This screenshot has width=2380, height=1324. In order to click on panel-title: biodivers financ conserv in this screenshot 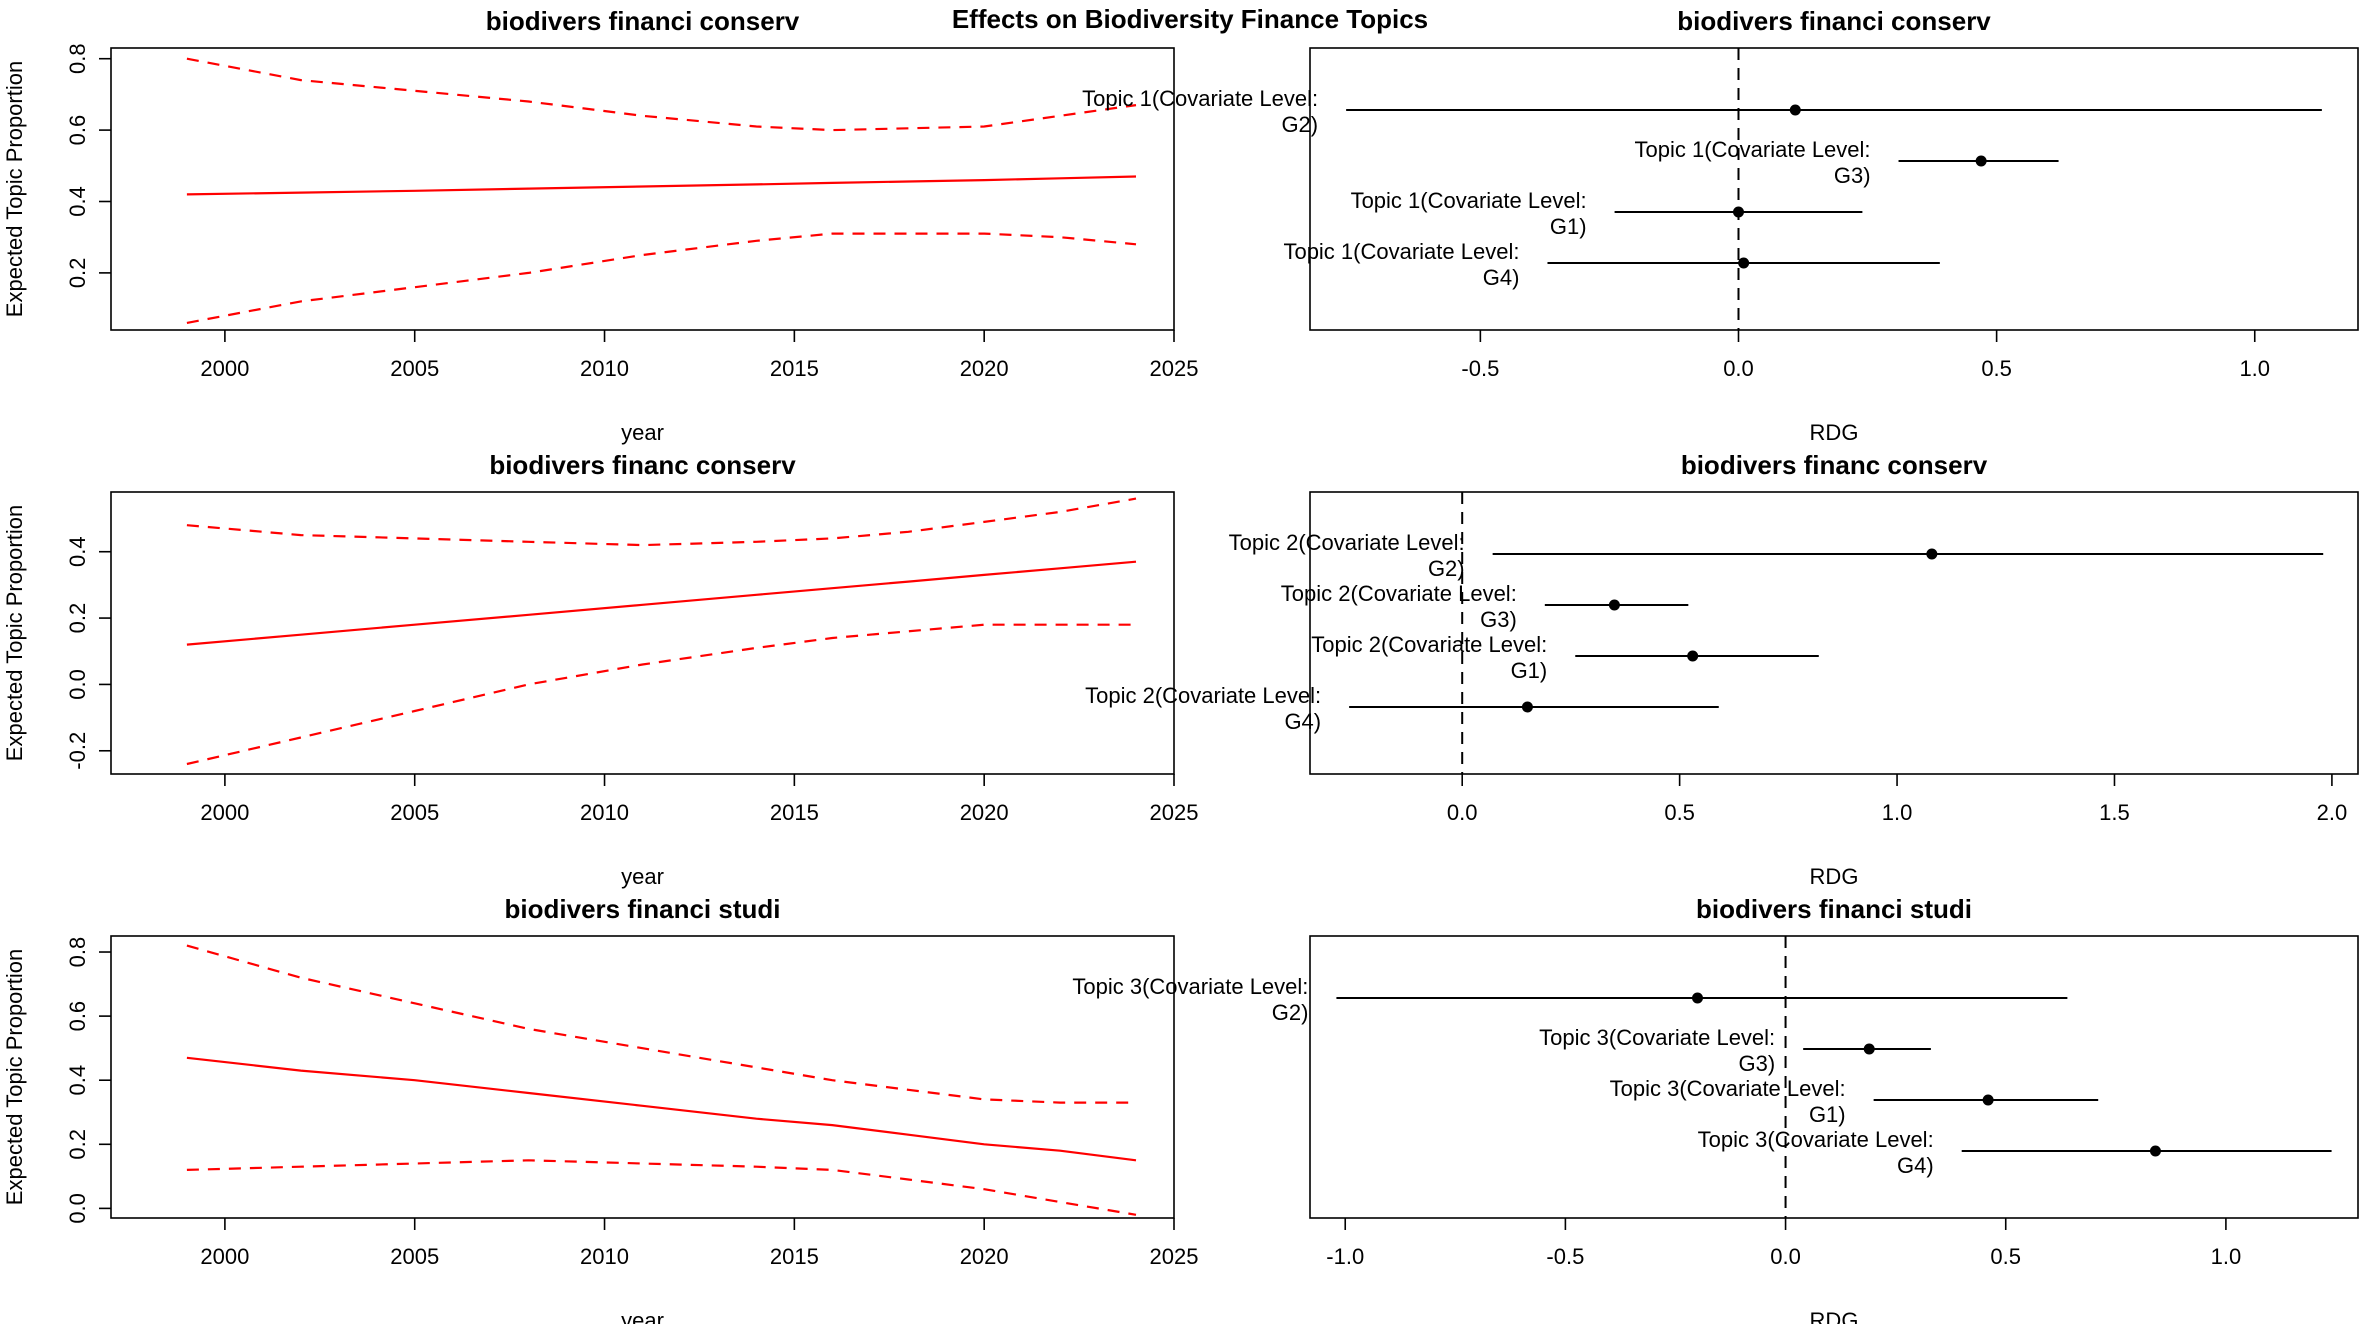, I will do `click(642, 465)`.